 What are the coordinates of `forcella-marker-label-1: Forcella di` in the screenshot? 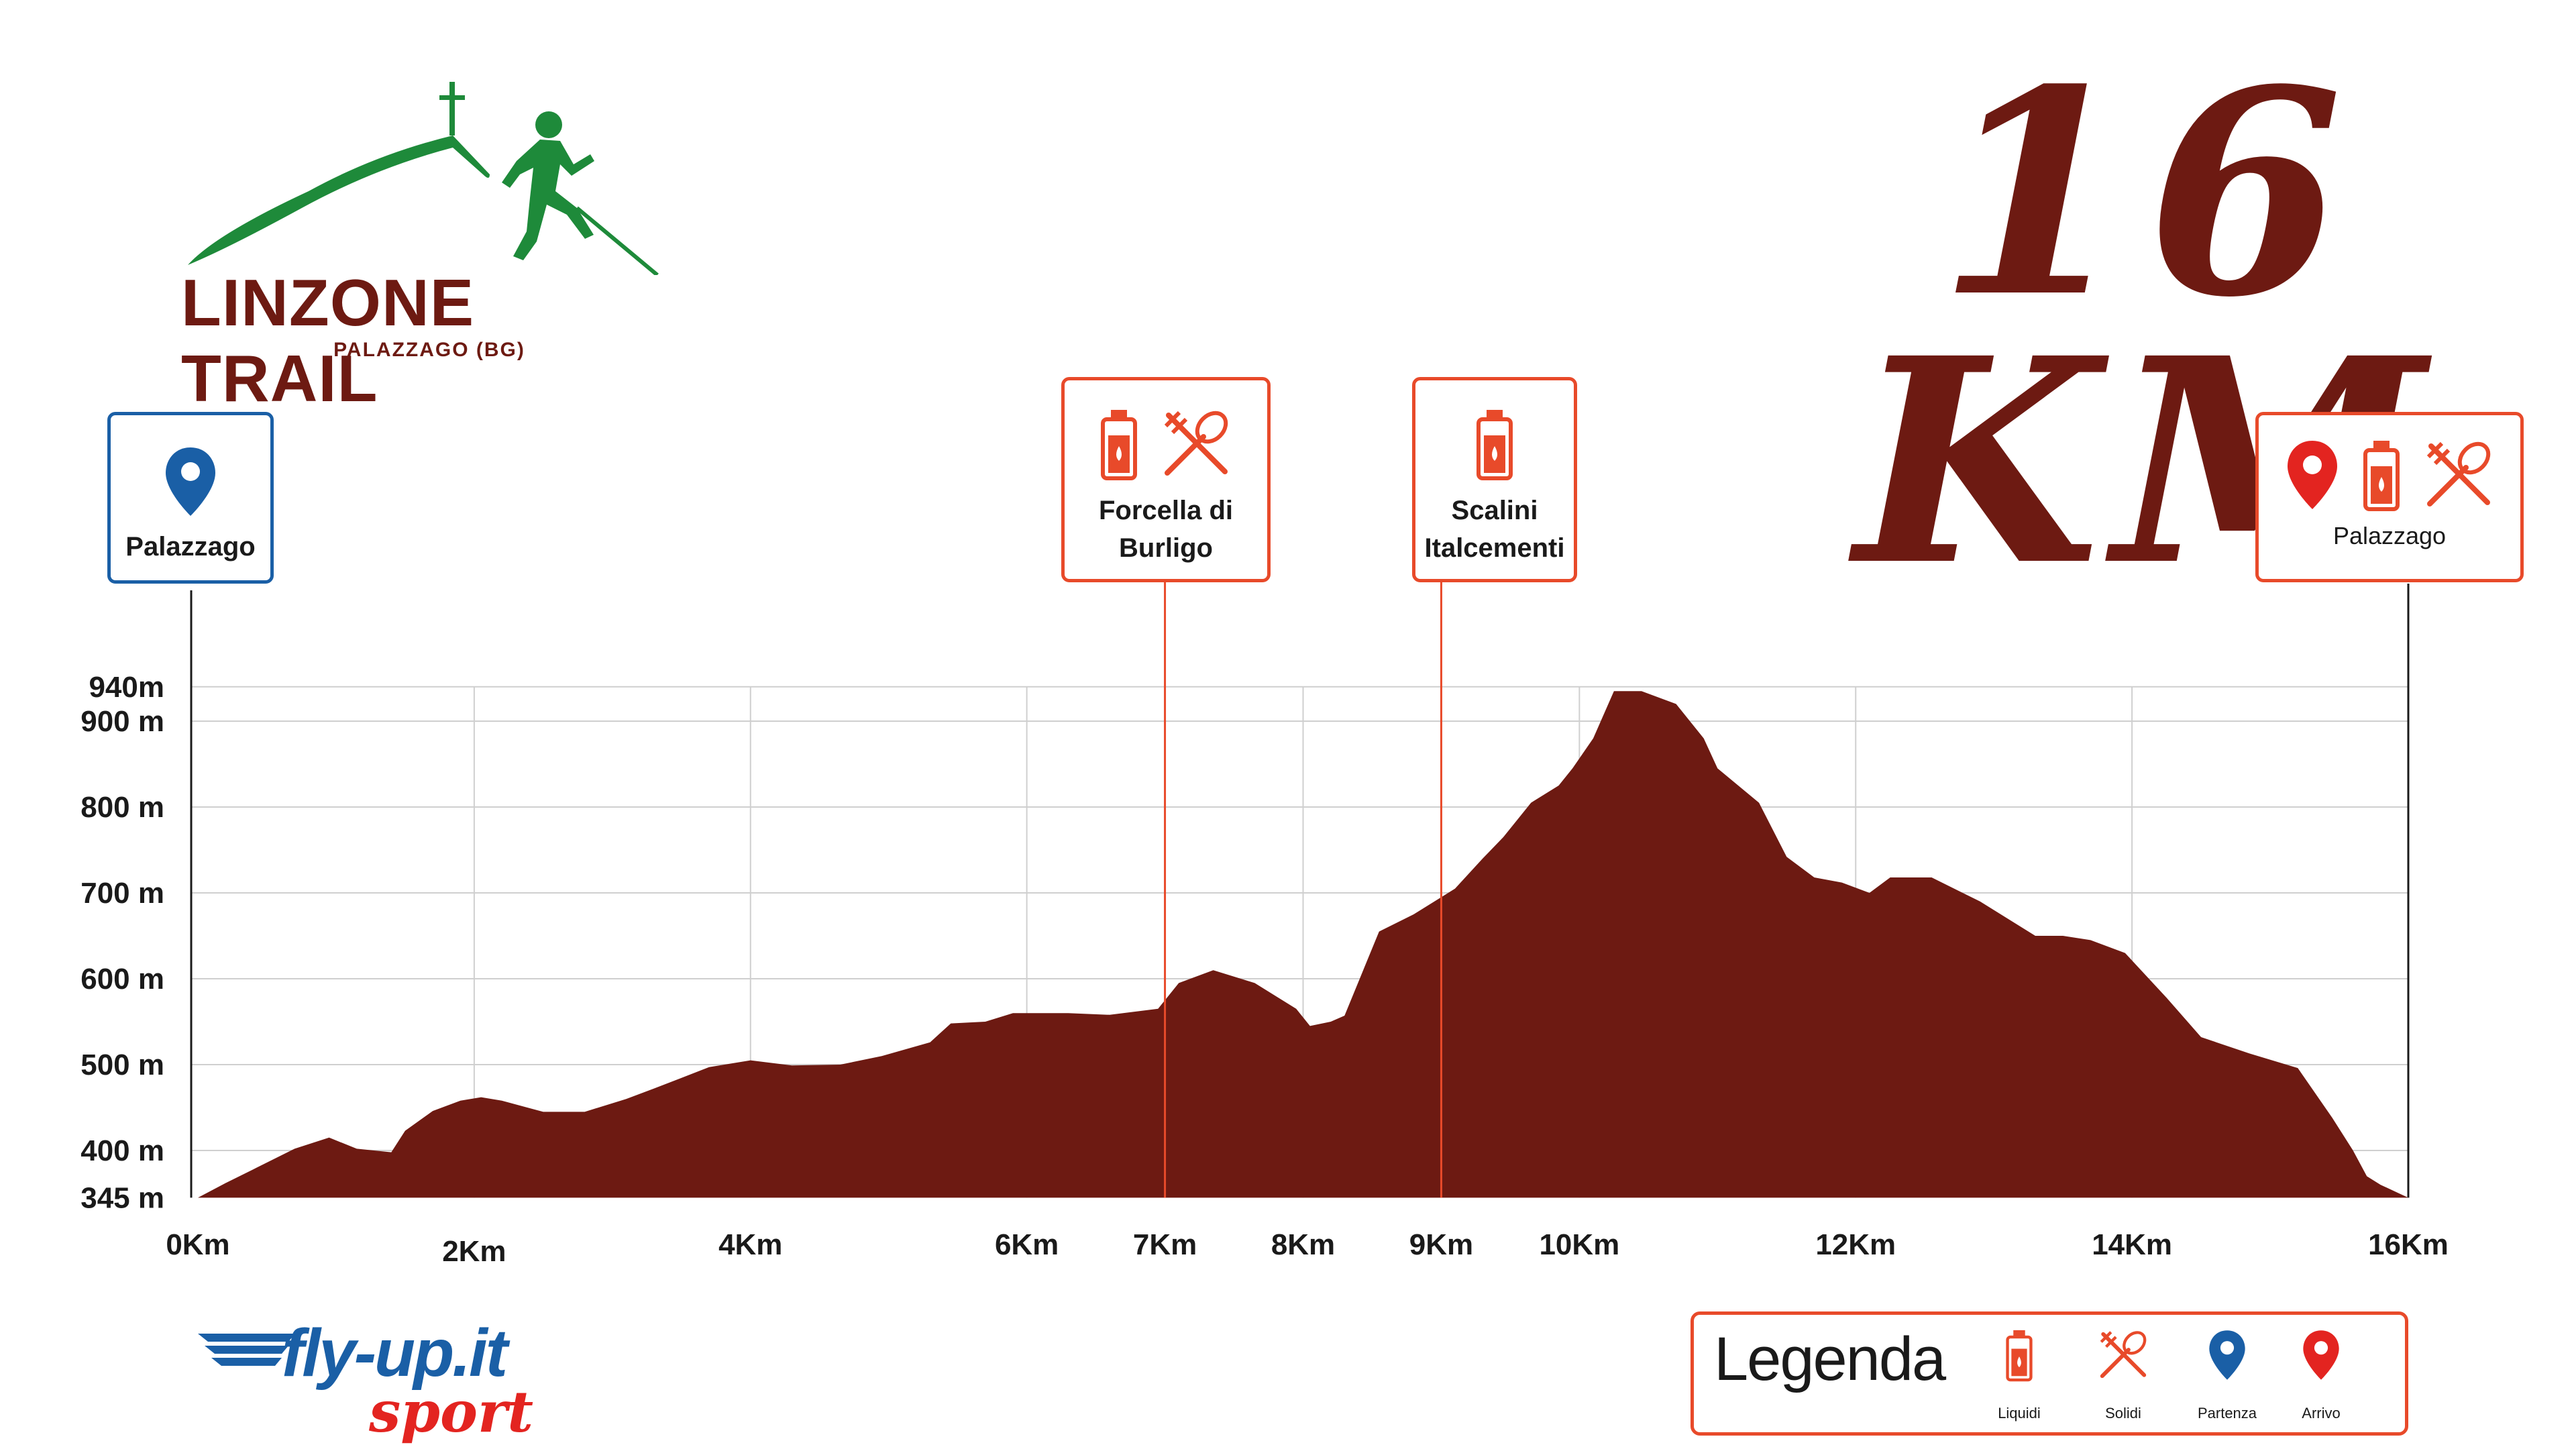 It's located at (1166, 510).